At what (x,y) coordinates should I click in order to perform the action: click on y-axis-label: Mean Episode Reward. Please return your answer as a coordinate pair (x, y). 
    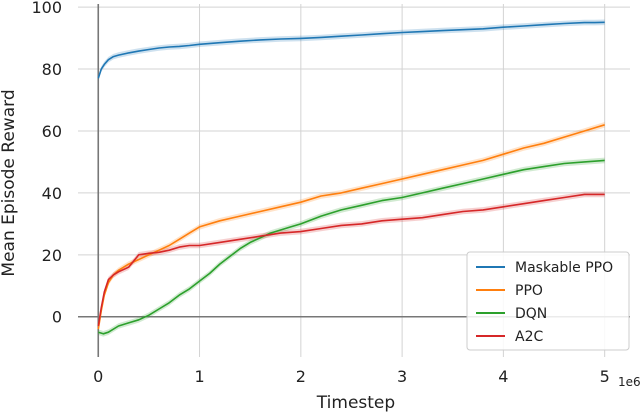
    Looking at the image, I should click on (9, 182).